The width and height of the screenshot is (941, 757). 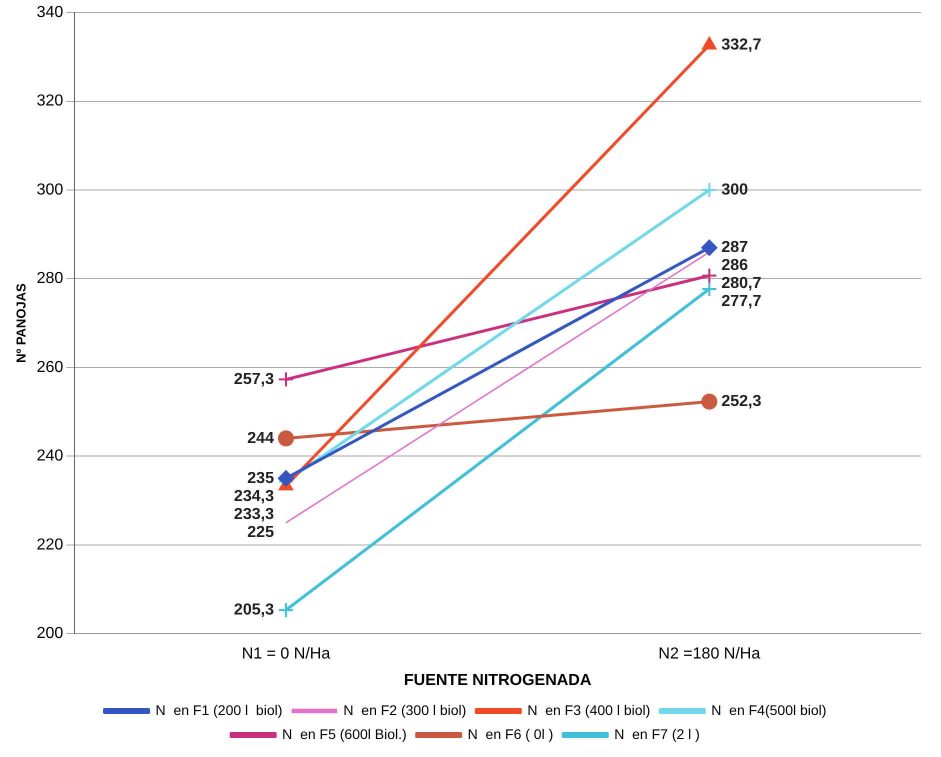 I want to click on data-label: 277,7, so click(x=741, y=301).